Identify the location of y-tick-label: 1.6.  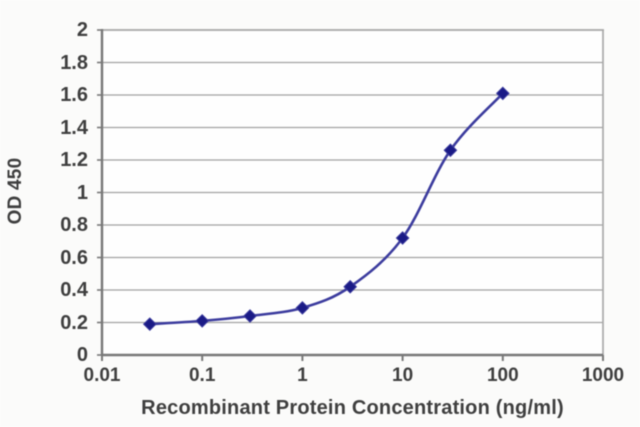
(74, 95).